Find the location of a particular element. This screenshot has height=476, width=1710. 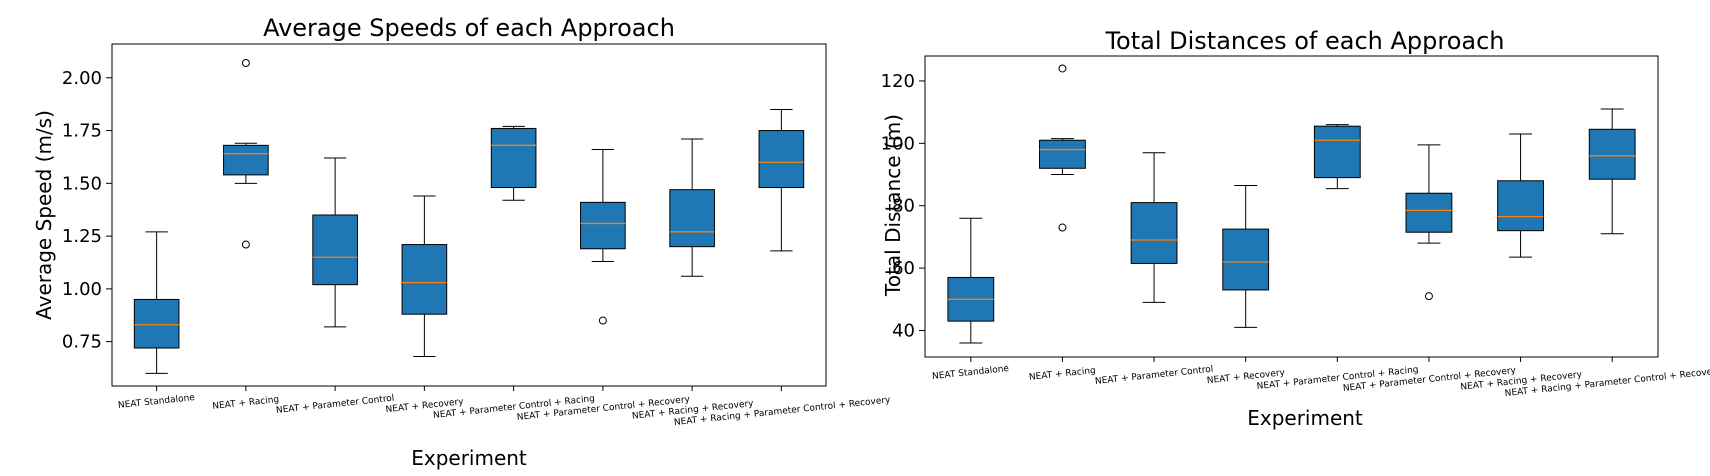

speed-ytick-label: 1.00 is located at coordinates (82, 289).